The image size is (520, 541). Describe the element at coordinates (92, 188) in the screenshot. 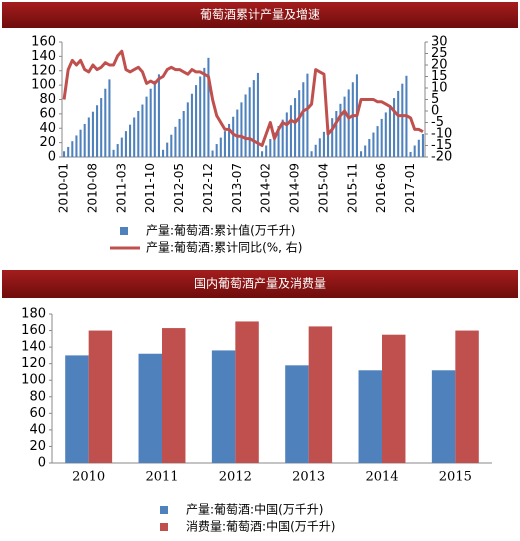

I see `x-tick-label: 2010-08` at that location.